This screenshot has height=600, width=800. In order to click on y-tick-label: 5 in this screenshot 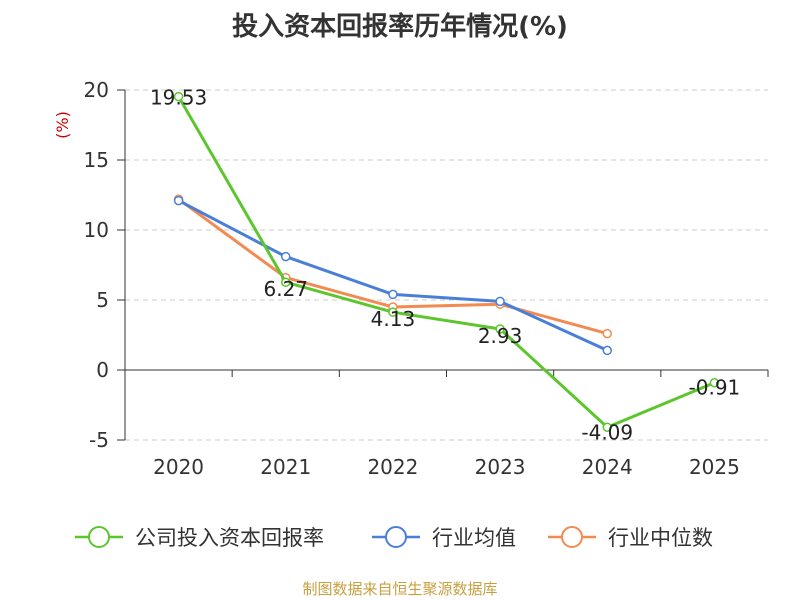, I will do `click(102, 300)`.